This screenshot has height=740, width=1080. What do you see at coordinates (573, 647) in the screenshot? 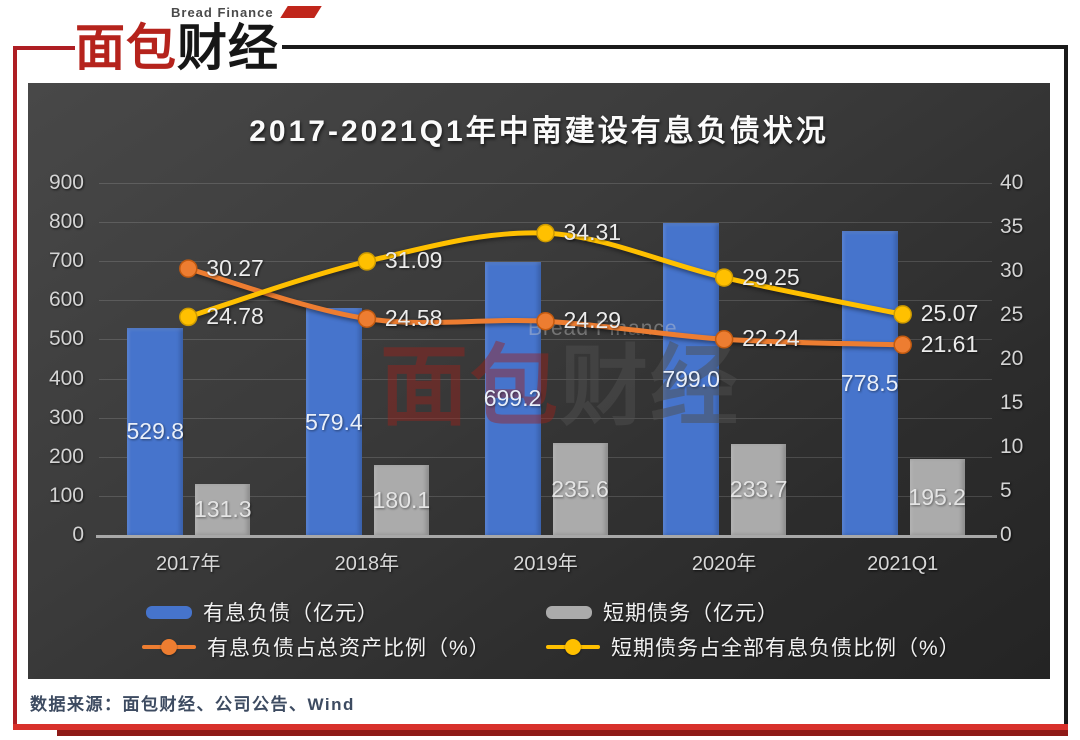
I see `legend-dot-yellow` at bounding box center [573, 647].